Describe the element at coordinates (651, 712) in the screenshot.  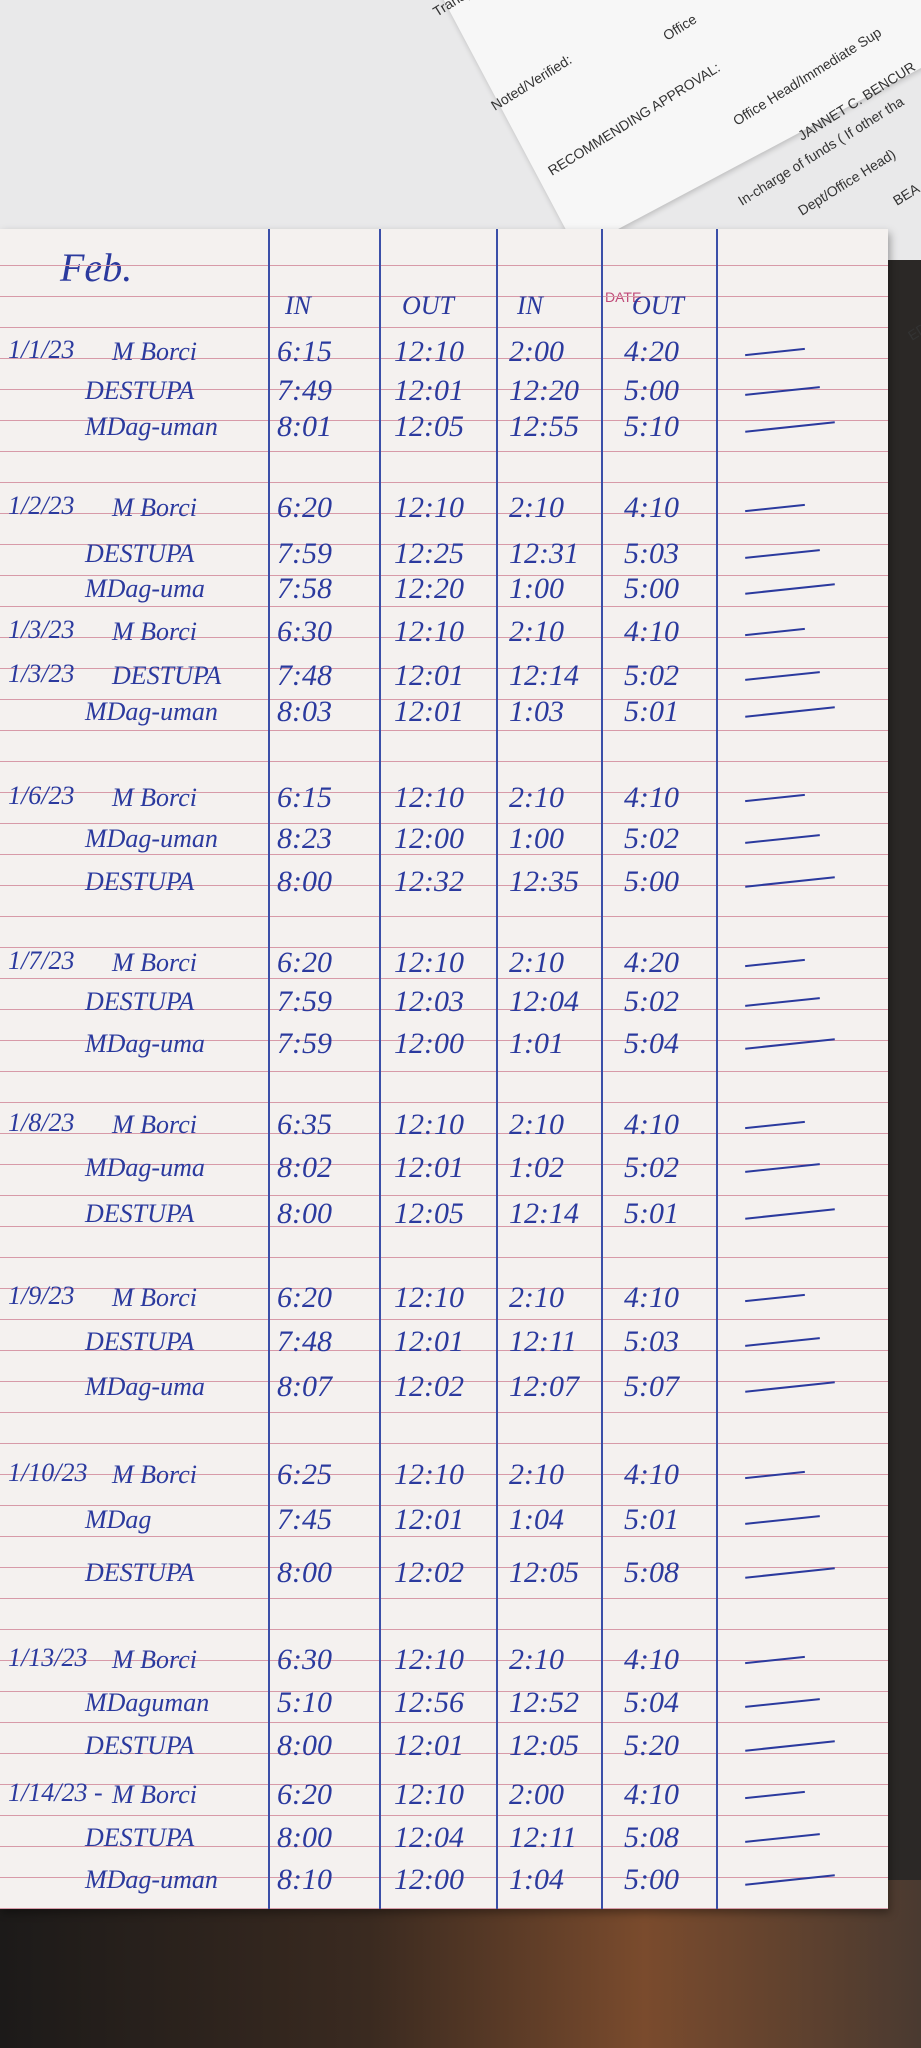
I see `time-entry: 5:01` at that location.